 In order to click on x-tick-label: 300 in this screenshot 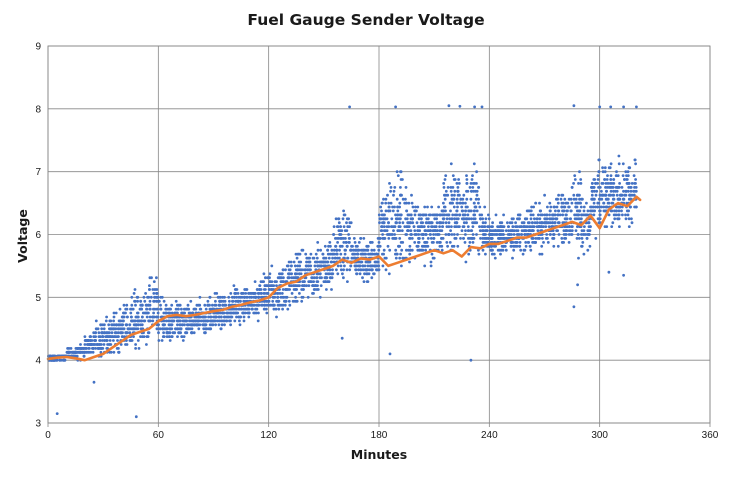, I will do `click(599, 435)`.